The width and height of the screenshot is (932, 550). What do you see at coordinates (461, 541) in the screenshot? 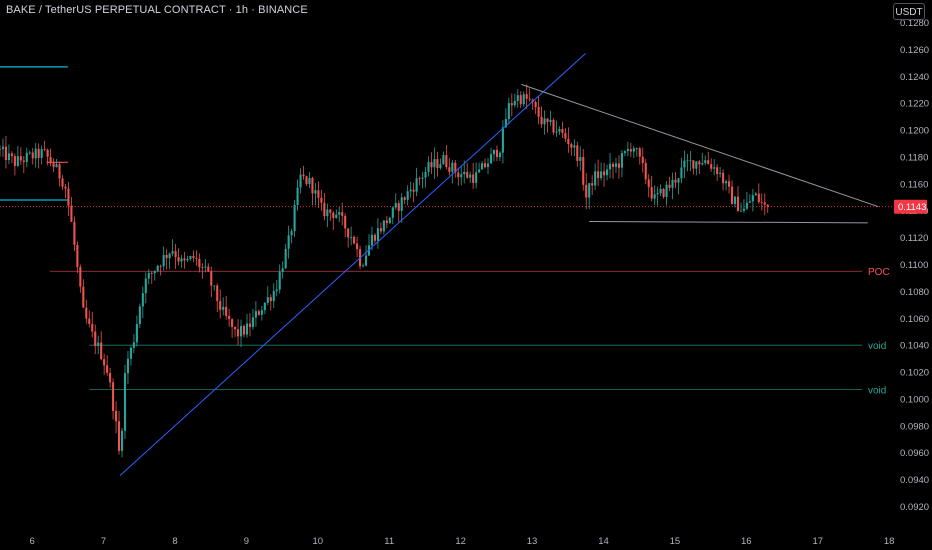
I see `time-axis: 6 7 8 9 10 11 12 13 14 15 16 17 18` at bounding box center [461, 541].